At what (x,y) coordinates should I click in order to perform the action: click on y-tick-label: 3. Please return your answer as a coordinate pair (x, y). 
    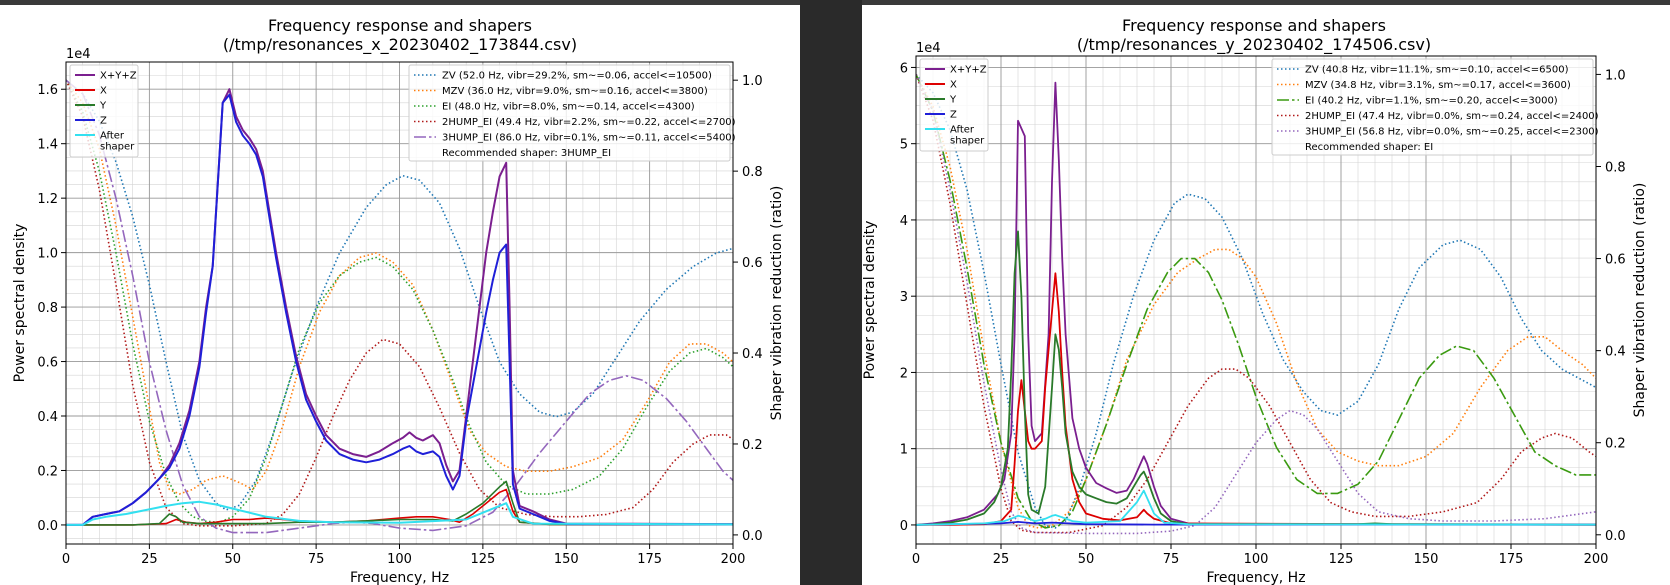
    Looking at the image, I should click on (904, 297).